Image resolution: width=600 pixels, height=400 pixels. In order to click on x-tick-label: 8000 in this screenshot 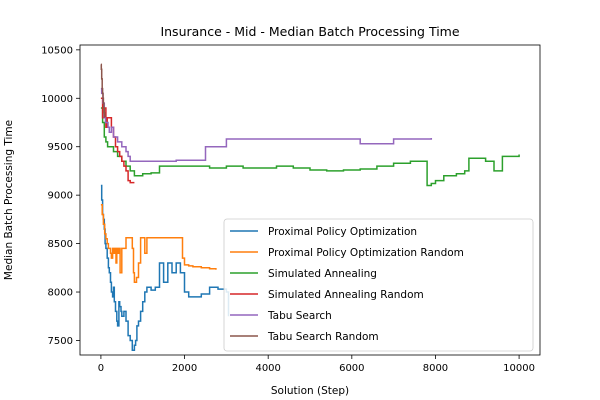, I will do `click(435, 368)`.